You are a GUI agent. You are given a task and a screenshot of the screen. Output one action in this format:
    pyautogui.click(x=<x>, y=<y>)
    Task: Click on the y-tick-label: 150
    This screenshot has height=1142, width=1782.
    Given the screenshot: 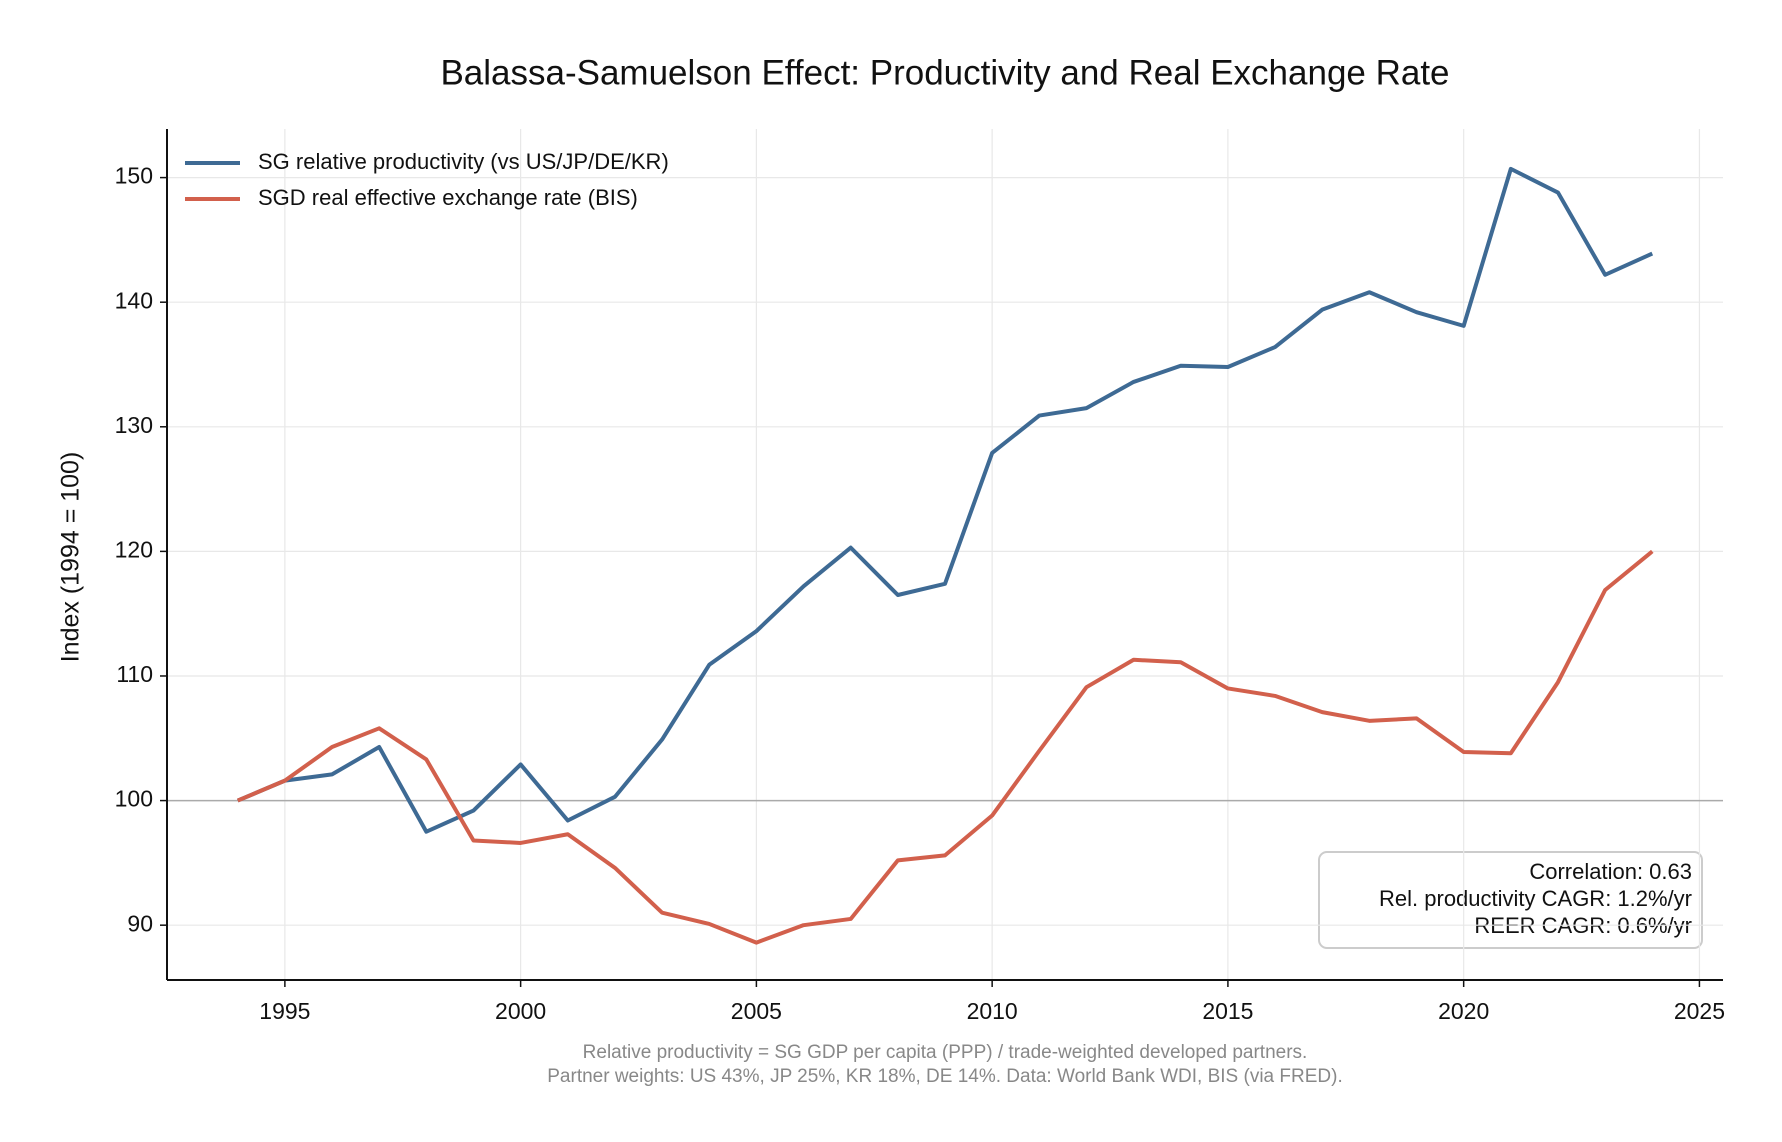 What is the action you would take?
    pyautogui.click(x=134, y=176)
    